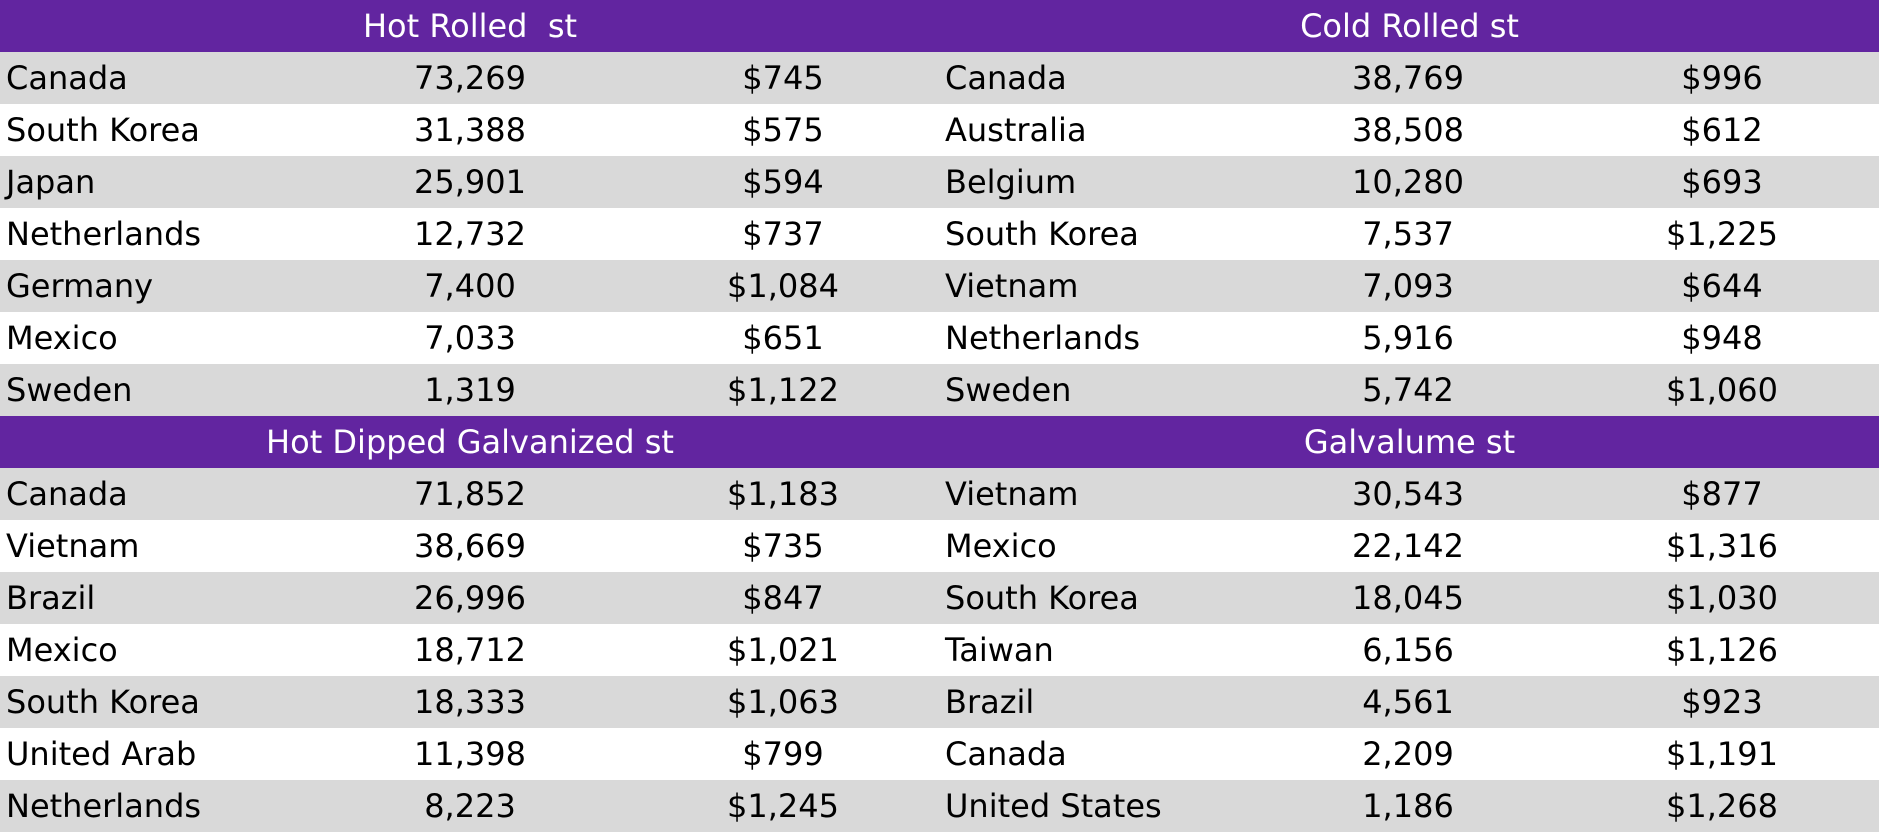 The image size is (1879, 833). What do you see at coordinates (1001, 546) in the screenshot?
I see `country-right-cell: Mexico` at bounding box center [1001, 546].